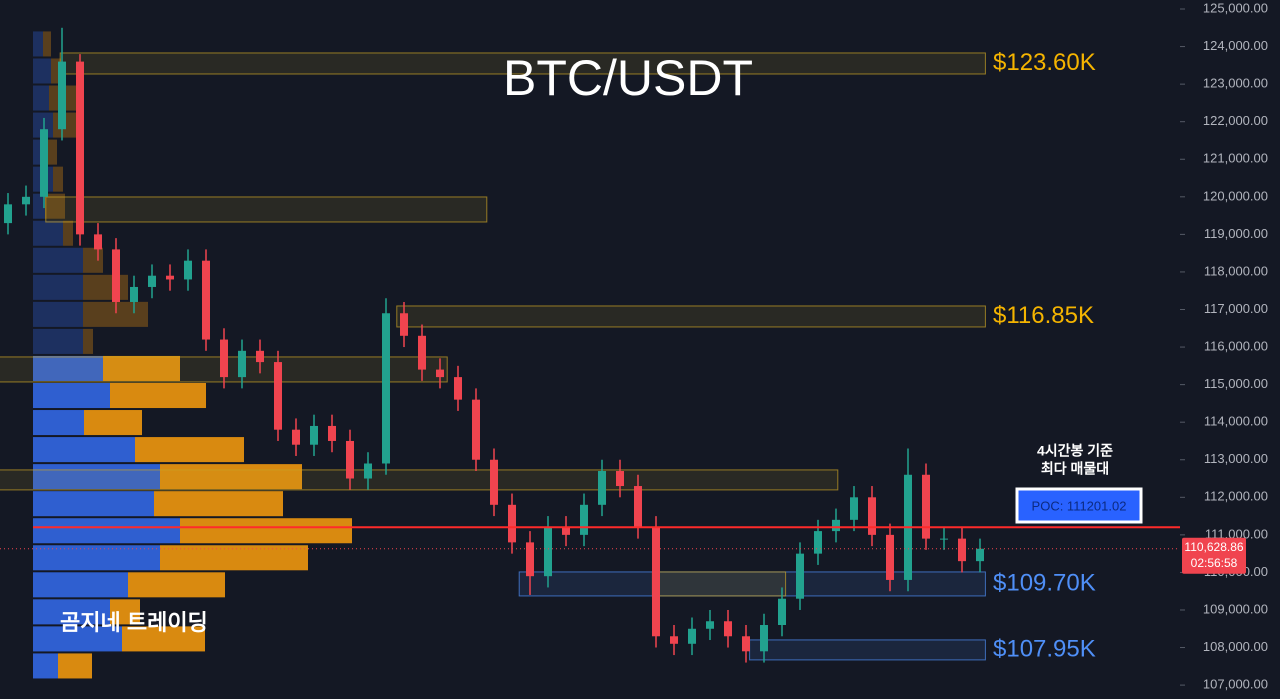 The height and width of the screenshot is (699, 1280). Describe the element at coordinates (1236, 233) in the screenshot. I see `y-tick-label: 119,000.00` at that location.